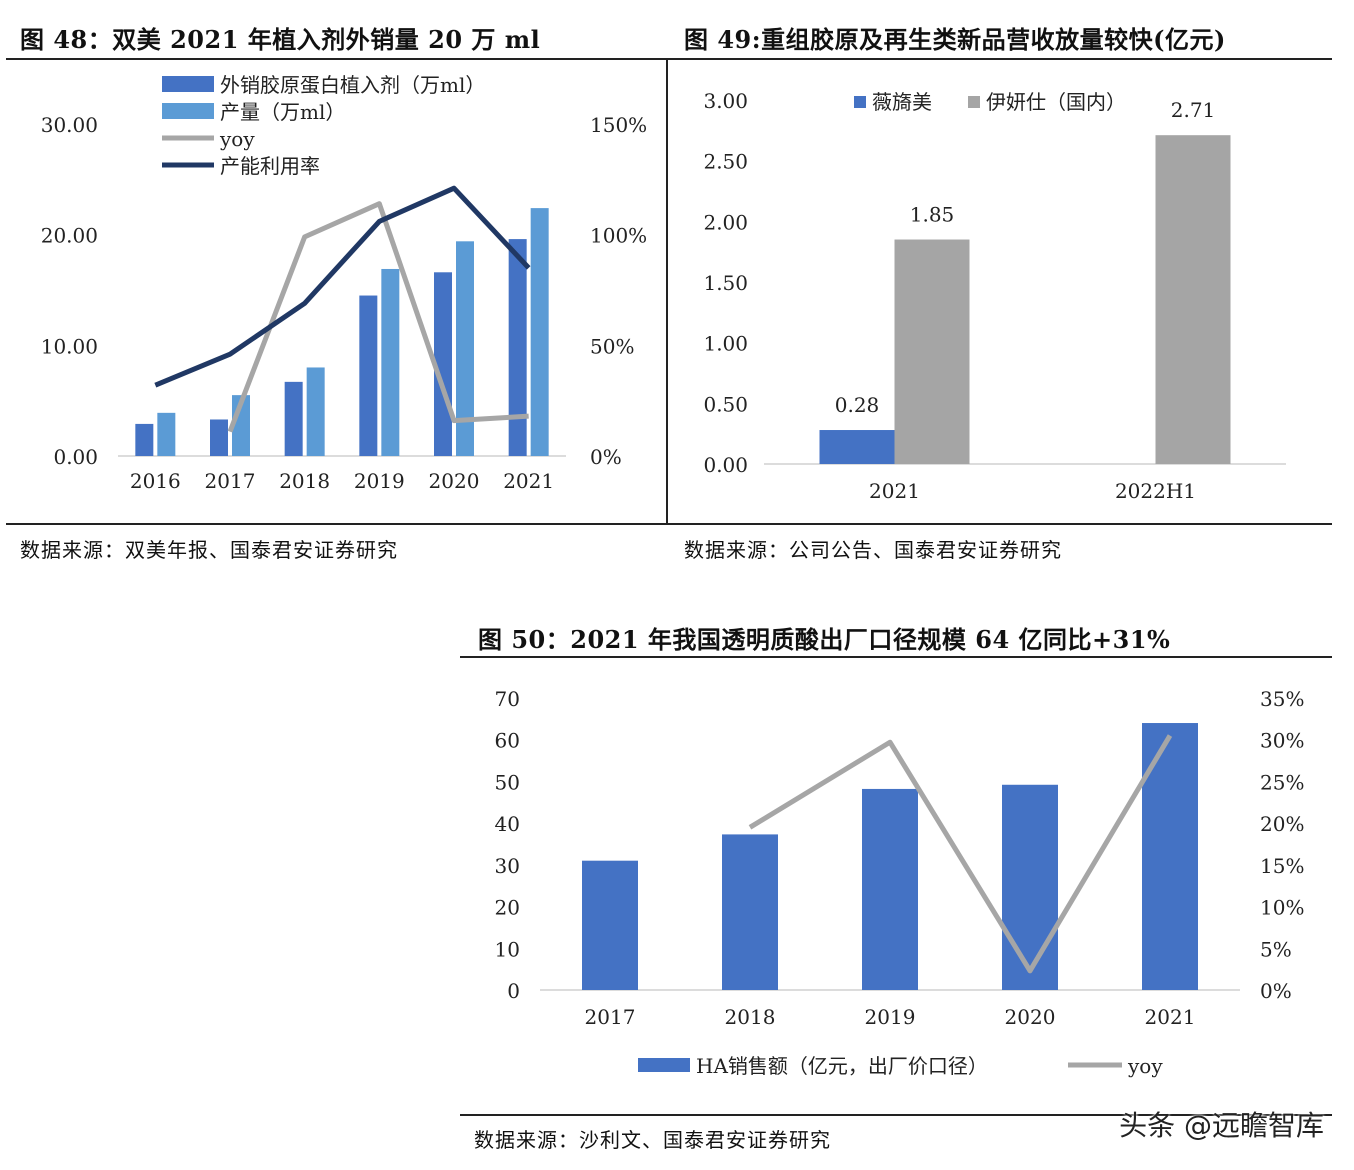 The width and height of the screenshot is (1354, 1170). What do you see at coordinates (1282, 908) in the screenshot?
I see `y2-tick-label: 10%` at bounding box center [1282, 908].